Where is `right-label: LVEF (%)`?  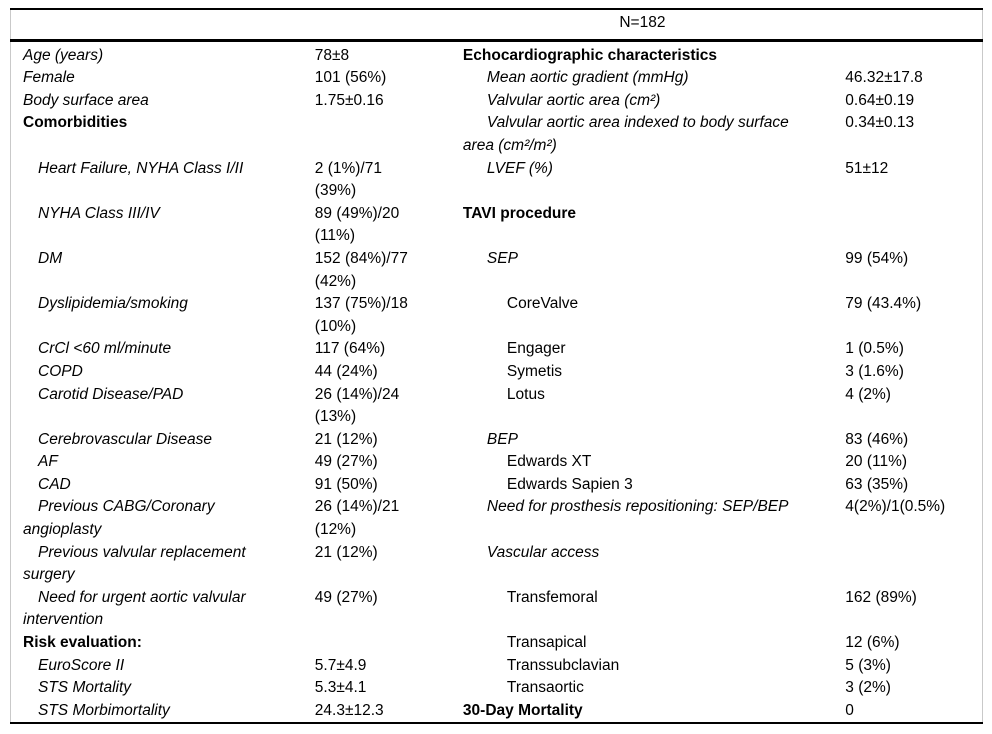
right-label: LVEF (%) is located at coordinates (519, 168).